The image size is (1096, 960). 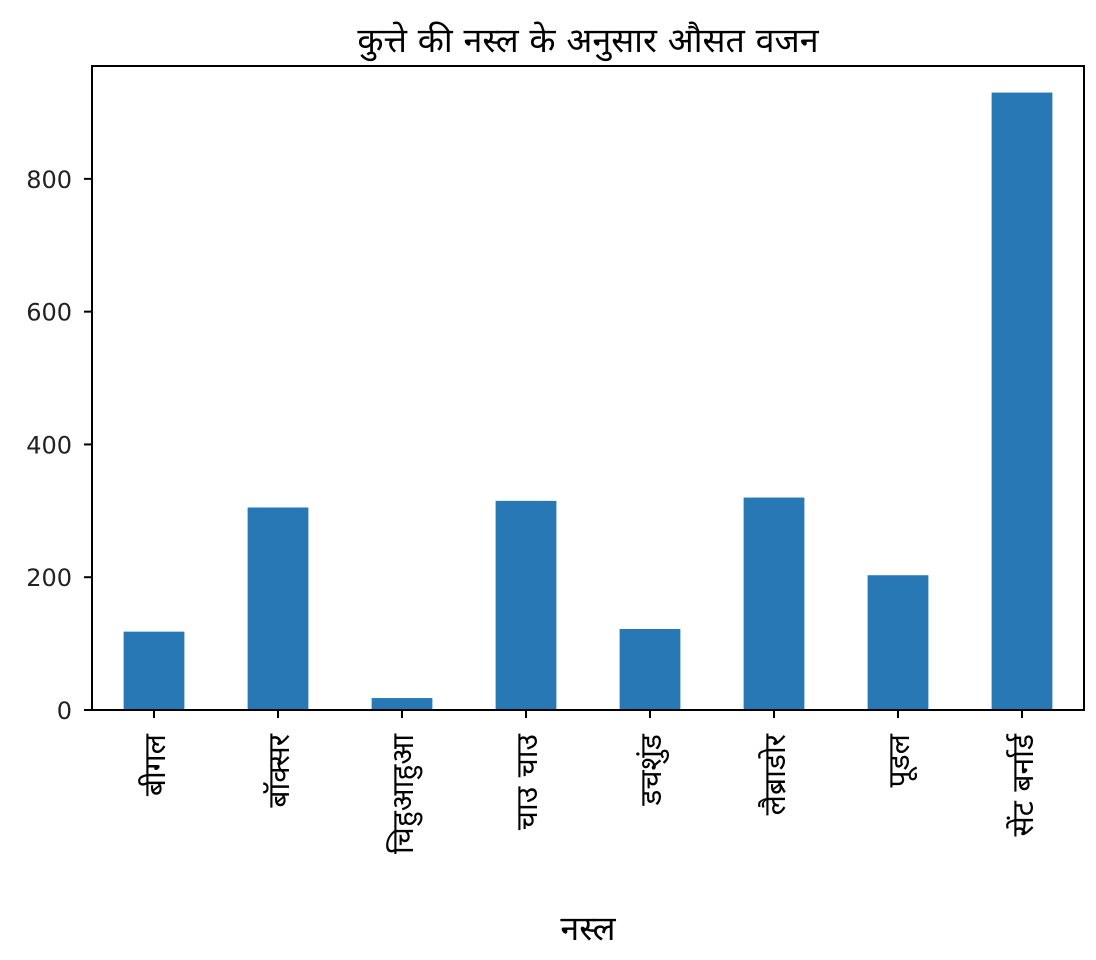 I want to click on y-tick-label: 400, so click(x=49, y=445).